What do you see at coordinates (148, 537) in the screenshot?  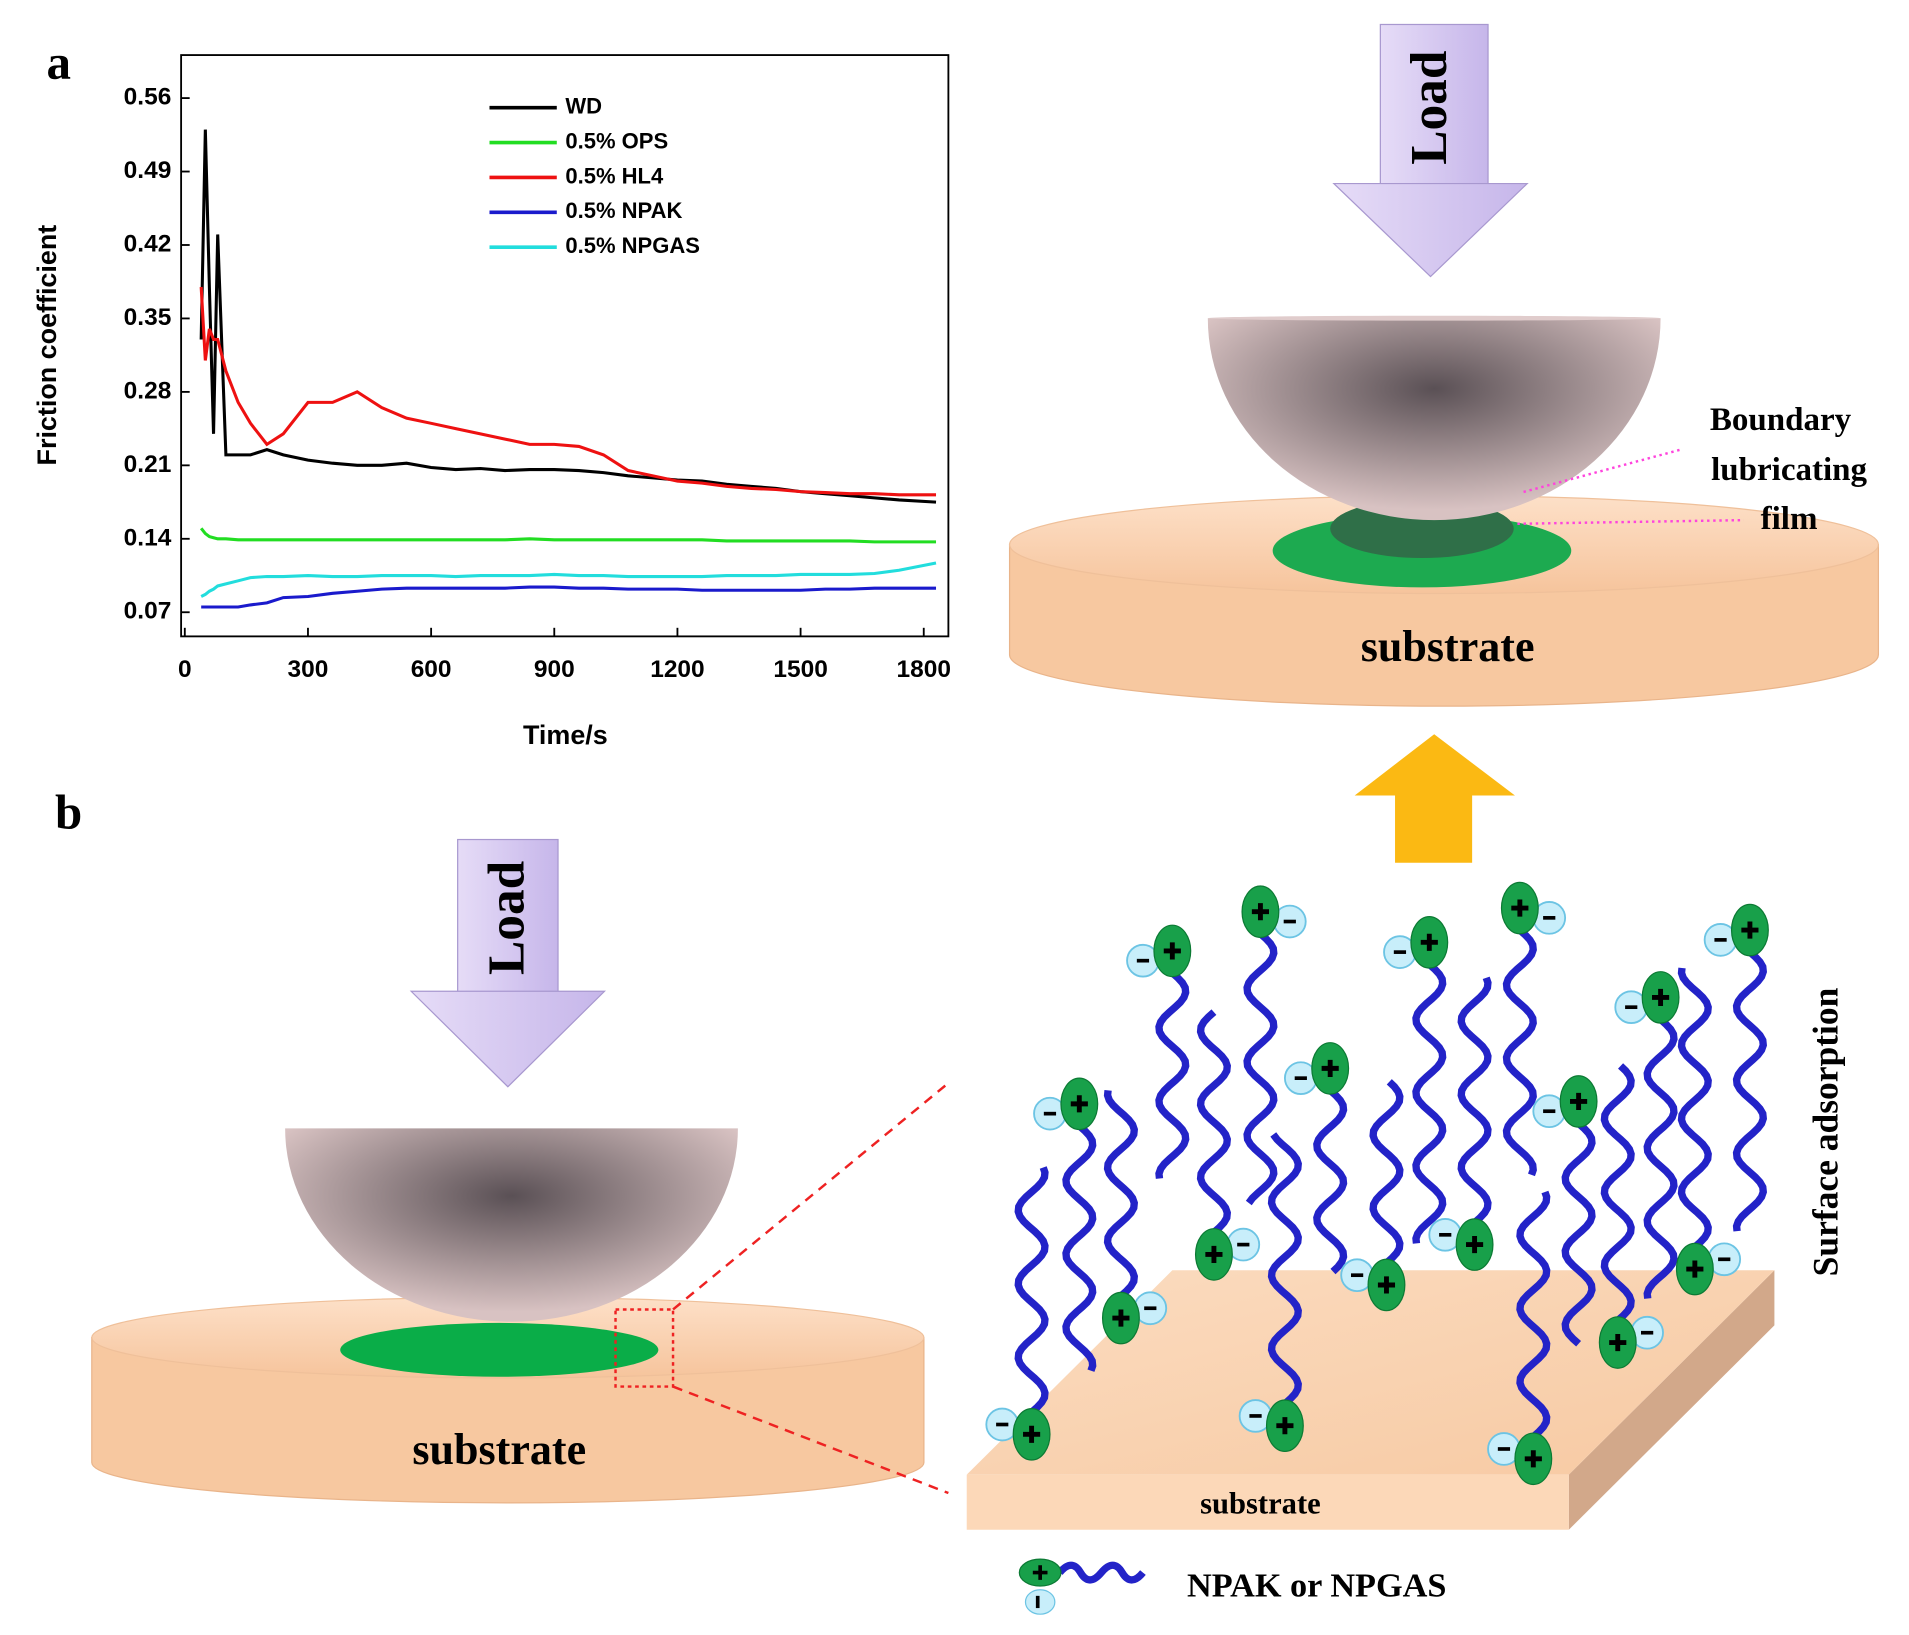 I see `y-tick-label: 0.14` at bounding box center [148, 537].